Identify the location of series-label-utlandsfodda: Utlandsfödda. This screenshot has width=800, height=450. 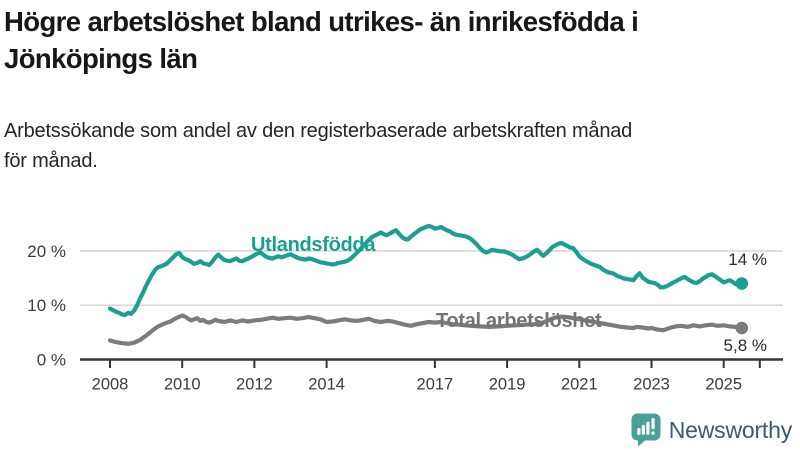
(313, 245).